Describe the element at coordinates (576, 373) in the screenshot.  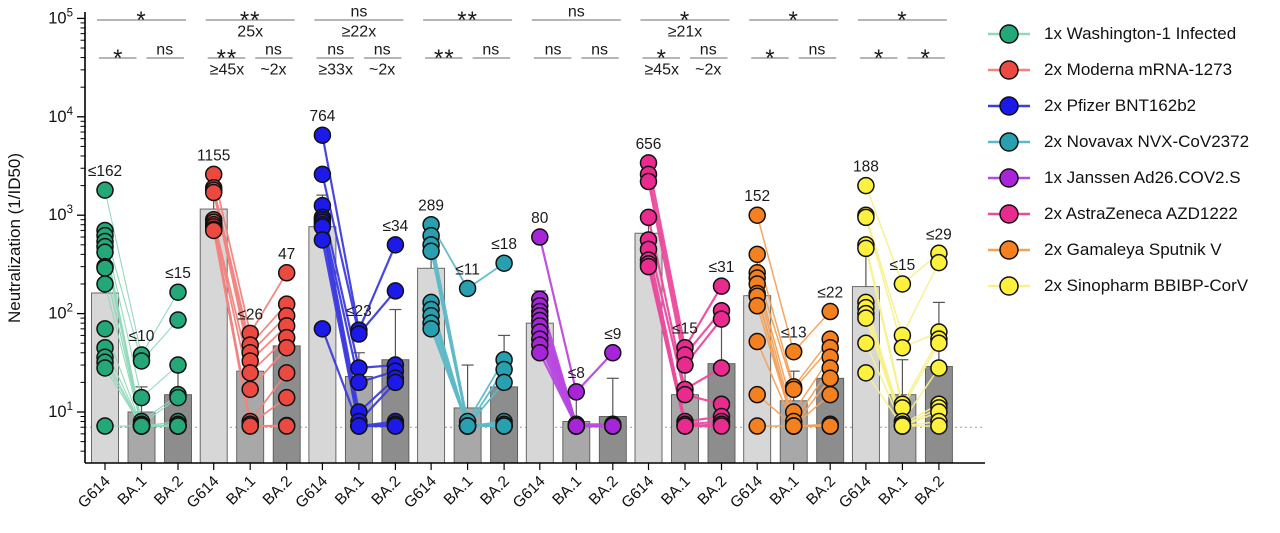
I see `bar-value-label: ≤8` at that location.